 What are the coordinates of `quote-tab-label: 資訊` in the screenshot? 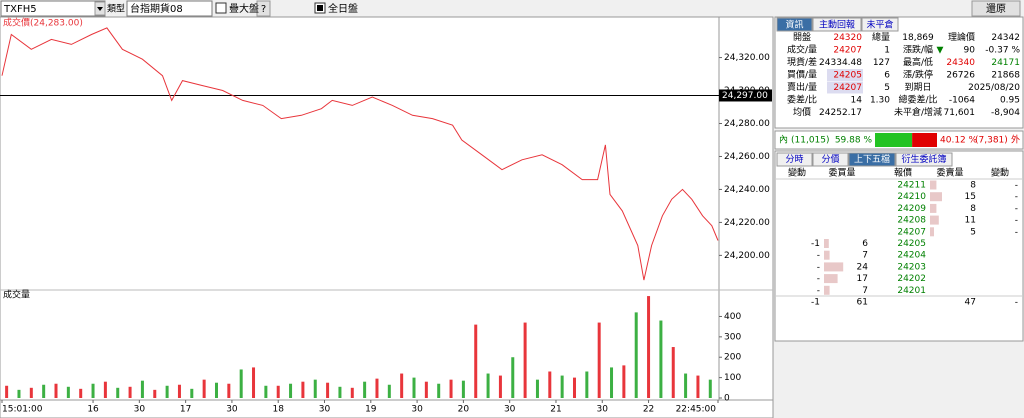 It's located at (794, 25).